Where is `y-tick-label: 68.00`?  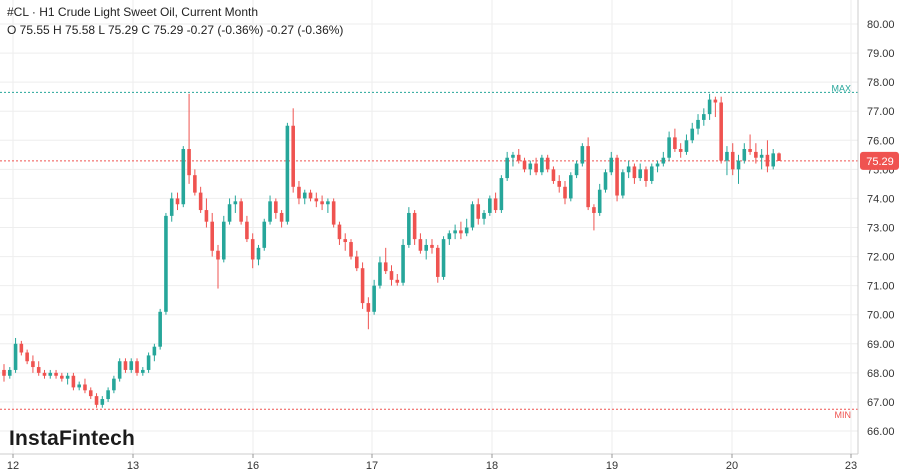 y-tick-label: 68.00 is located at coordinates (881, 374).